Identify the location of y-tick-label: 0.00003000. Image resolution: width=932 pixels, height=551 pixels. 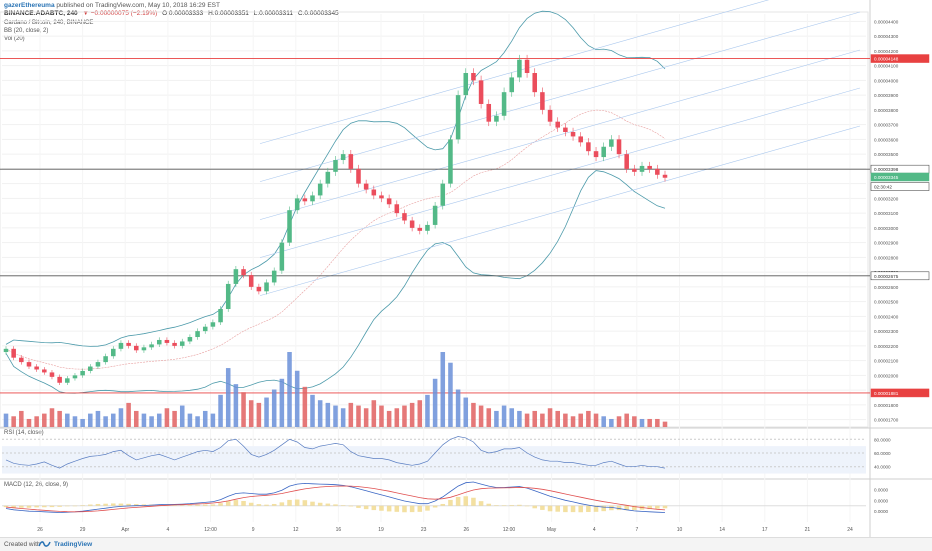
(886, 228).